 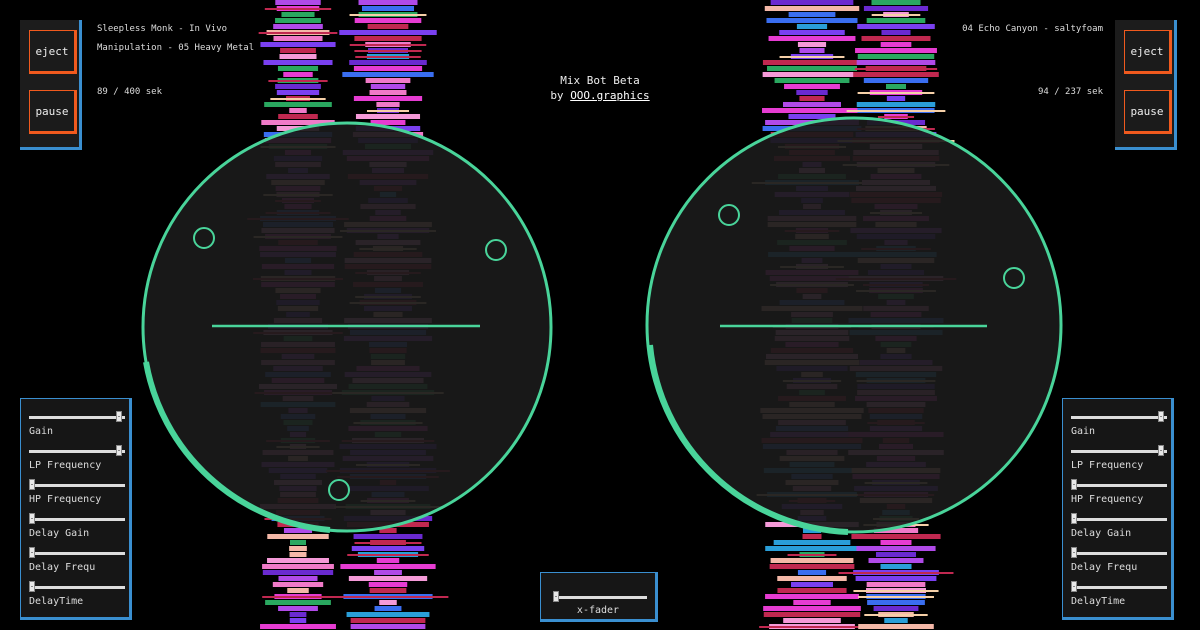 What do you see at coordinates (1148, 112) in the screenshot?
I see `deck-right-pause-button: pause` at bounding box center [1148, 112].